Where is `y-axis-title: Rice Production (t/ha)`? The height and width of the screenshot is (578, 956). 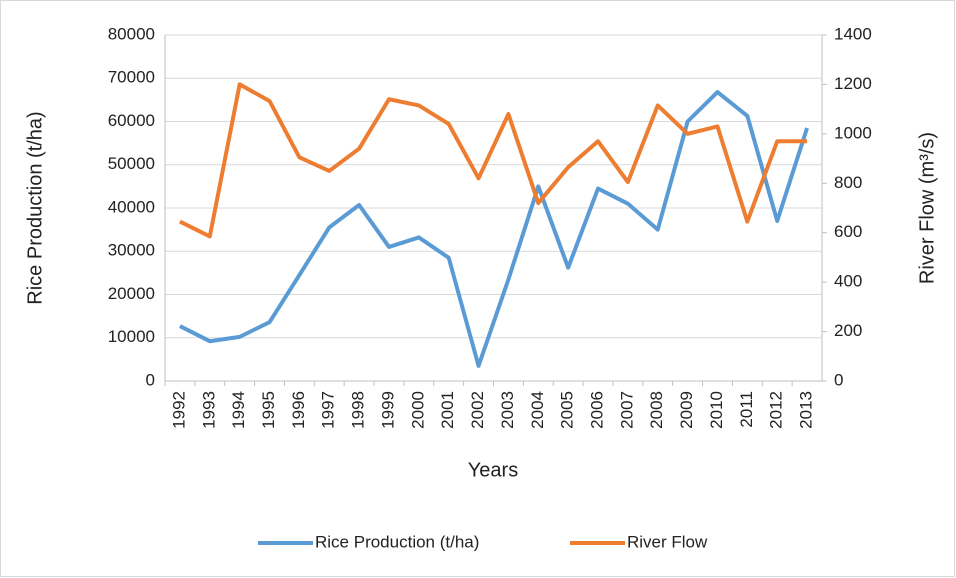 y-axis-title: Rice Production (t/ha) is located at coordinates (35, 207).